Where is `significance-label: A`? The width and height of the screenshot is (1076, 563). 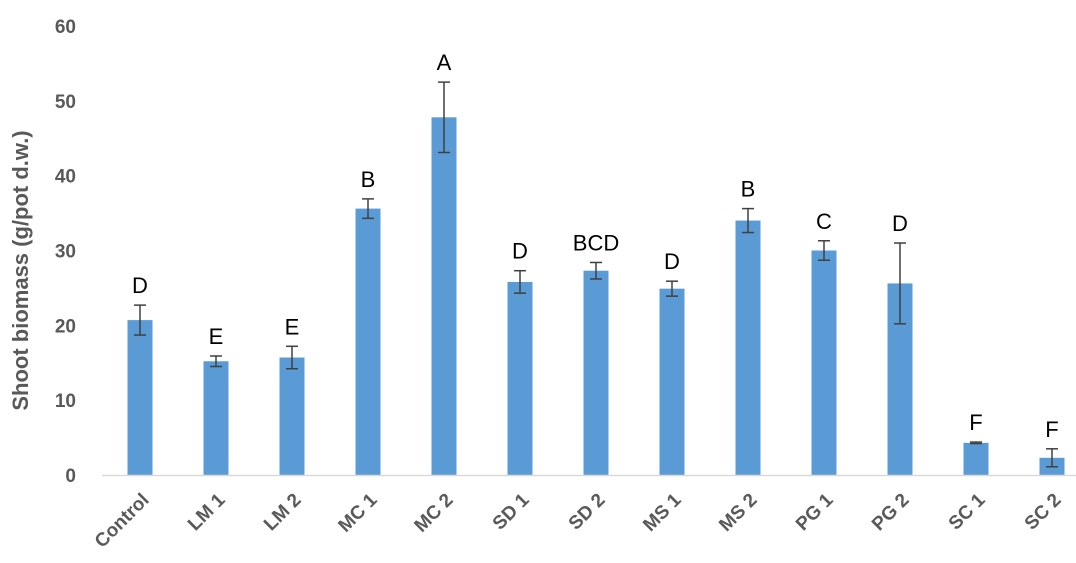 significance-label: A is located at coordinates (444, 62).